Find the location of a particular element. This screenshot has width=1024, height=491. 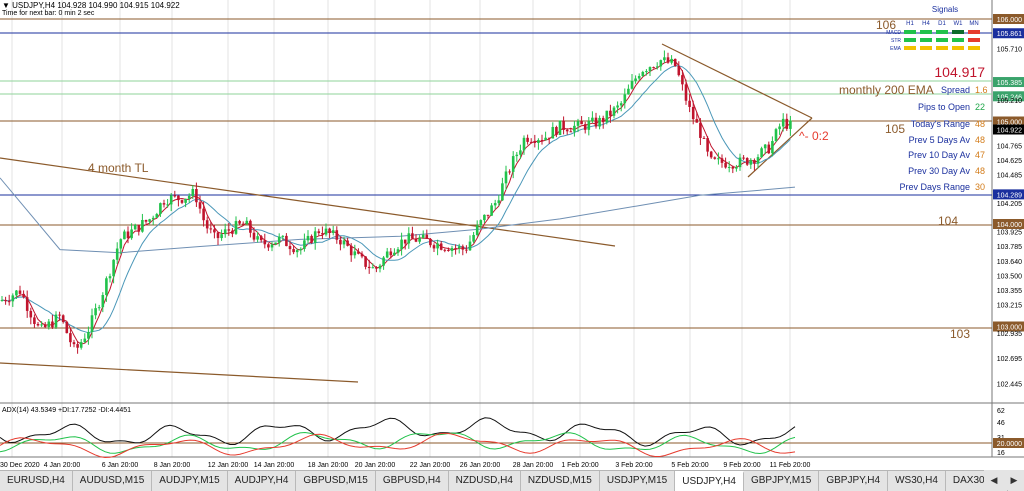

chart-tab: AUDJPY,H4 is located at coordinates (262, 481).